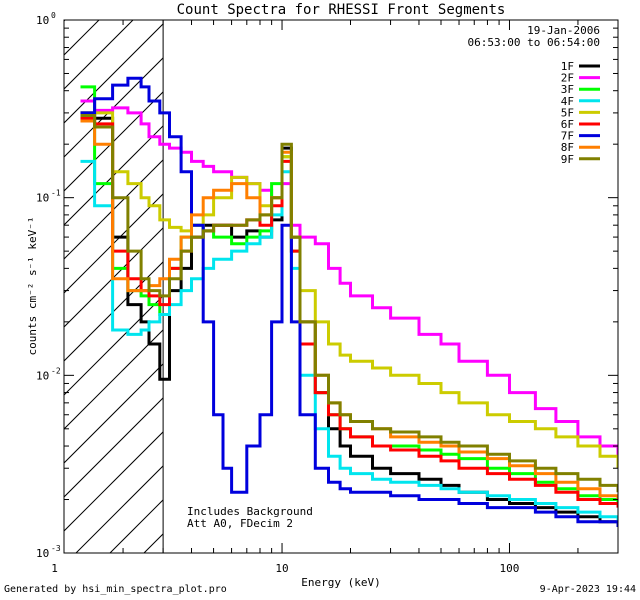 The height and width of the screenshot is (600, 640). Describe the element at coordinates (56, 548) in the screenshot. I see `y-tick-exponent: -3` at that location.